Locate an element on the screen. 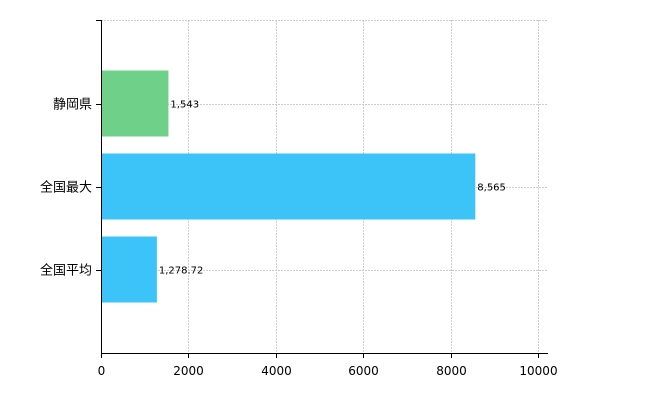  x-tick-label: 10000 is located at coordinates (538, 371).